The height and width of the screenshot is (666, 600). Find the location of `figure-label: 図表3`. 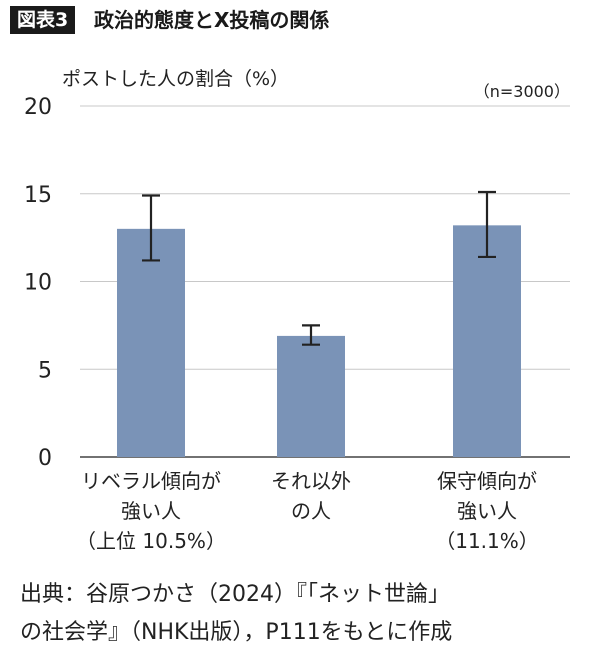

figure-label: 図表3 is located at coordinates (43, 20).